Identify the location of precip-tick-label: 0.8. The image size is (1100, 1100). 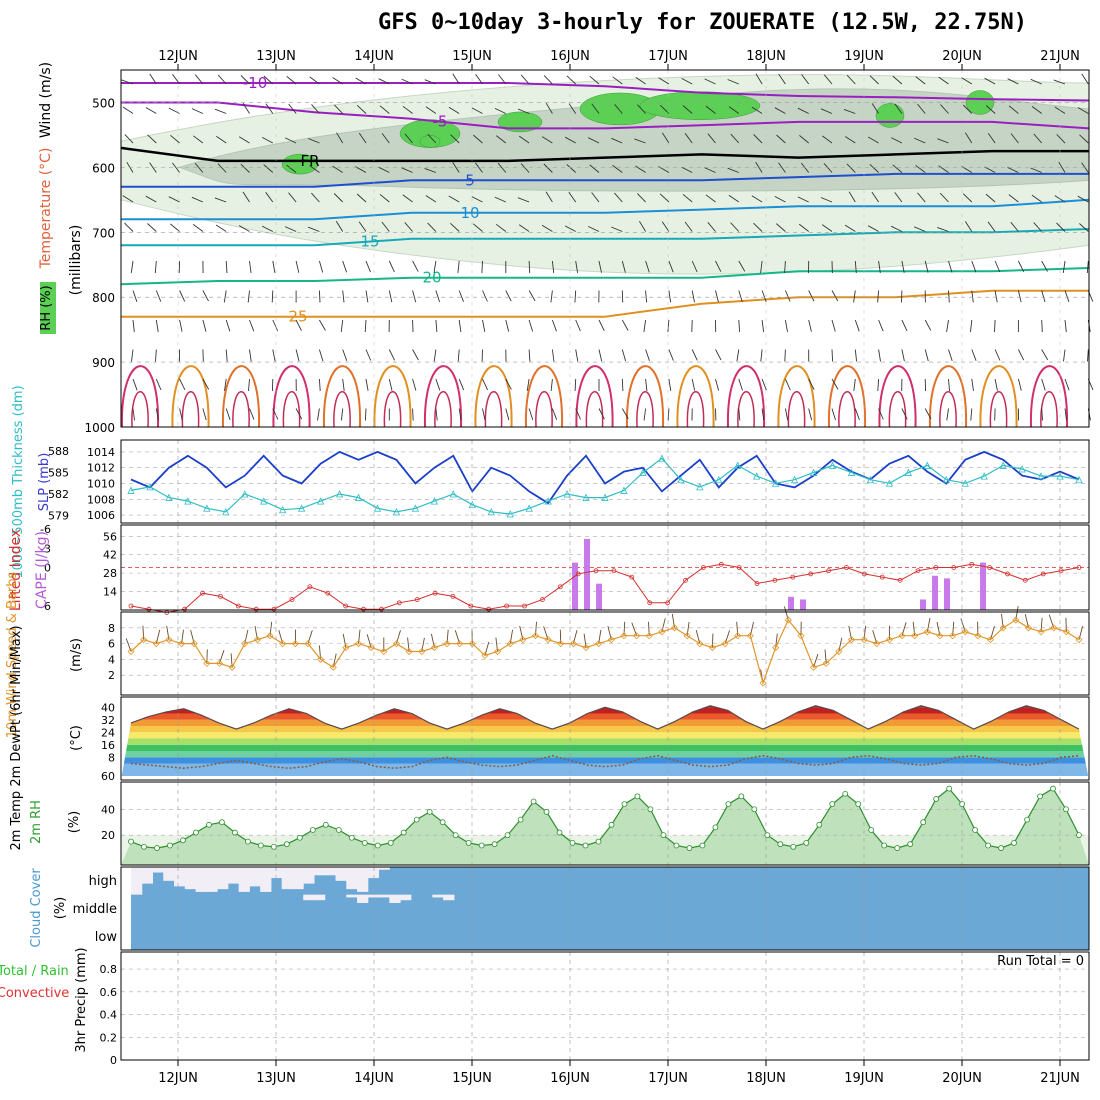
(109, 969).